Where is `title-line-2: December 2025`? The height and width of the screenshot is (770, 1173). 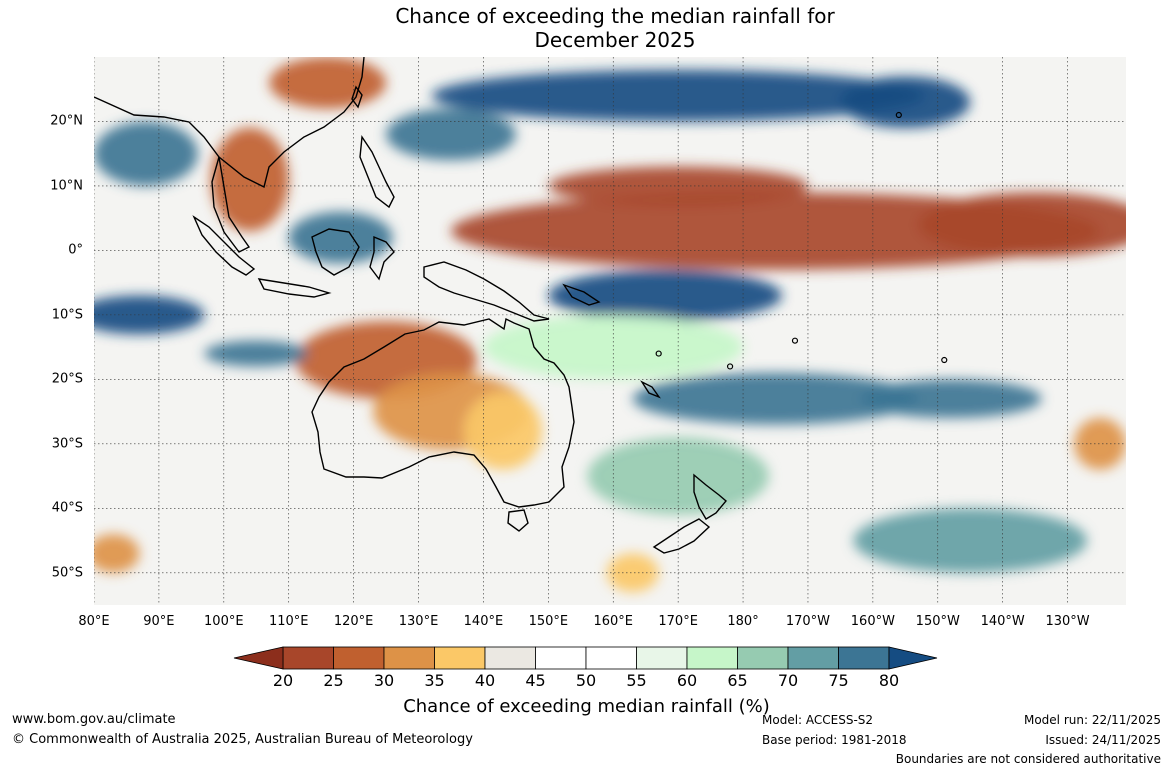
title-line-2: December 2025 is located at coordinates (615, 40).